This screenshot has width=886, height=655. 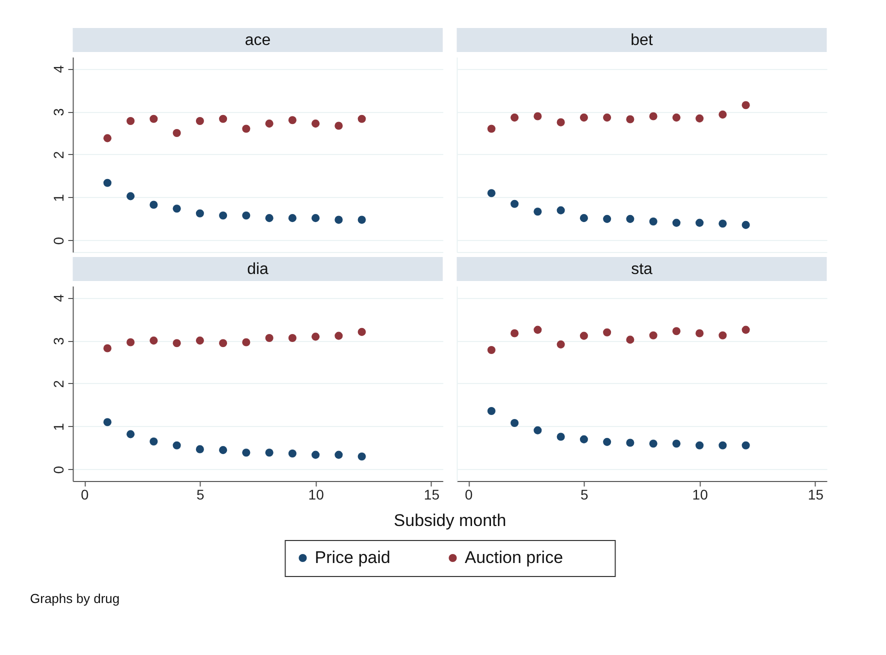 What do you see at coordinates (450, 520) in the screenshot?
I see `x-axis-title: Subsidy month` at bounding box center [450, 520].